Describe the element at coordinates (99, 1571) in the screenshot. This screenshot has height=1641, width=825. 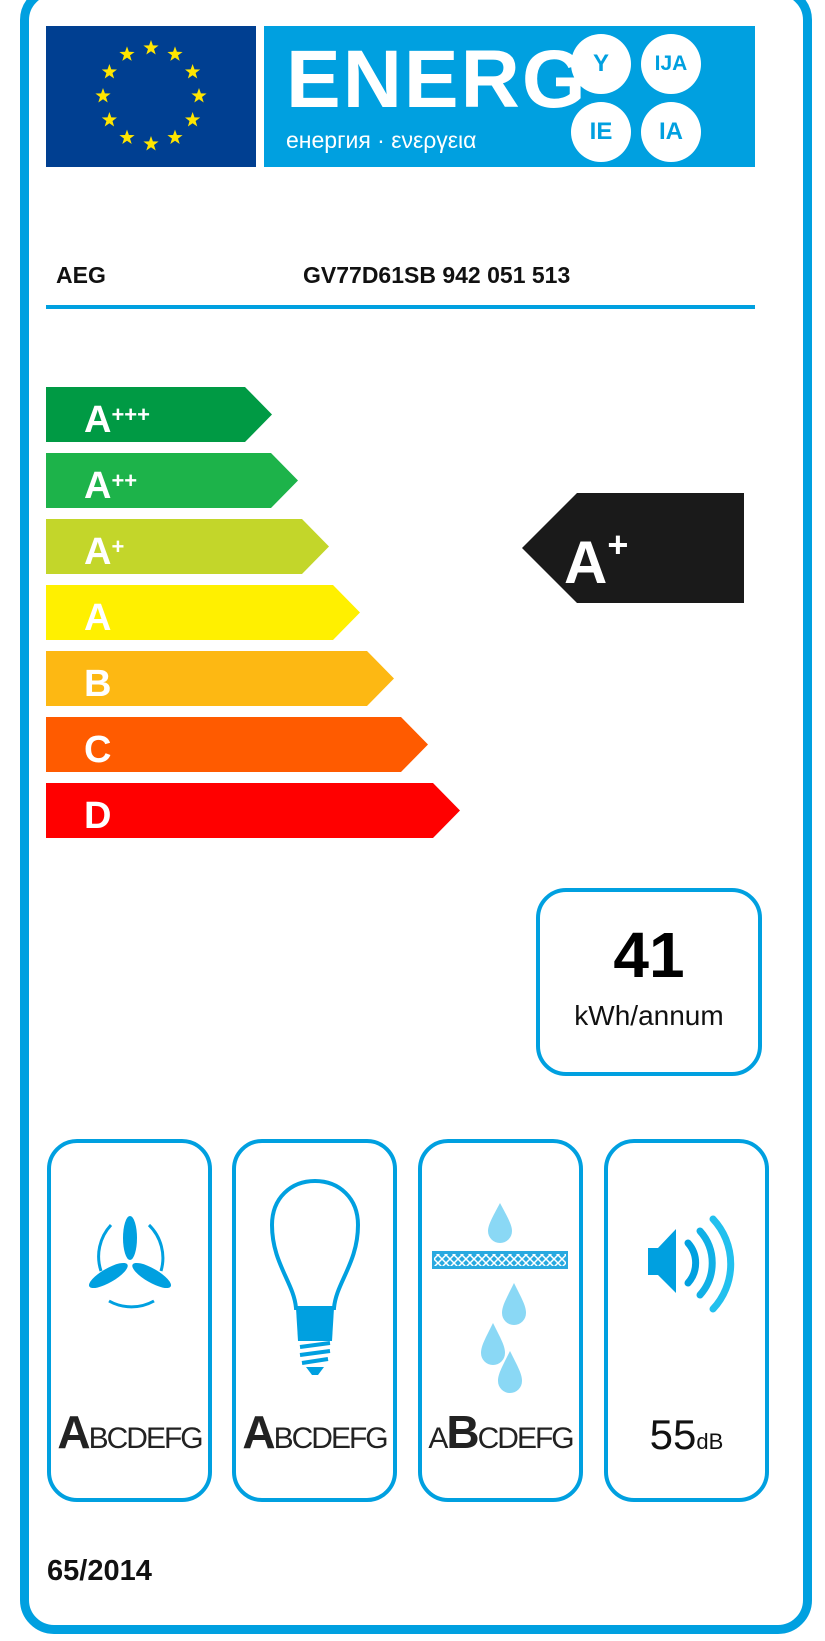
I see `regulation-number: 65/2014` at that location.